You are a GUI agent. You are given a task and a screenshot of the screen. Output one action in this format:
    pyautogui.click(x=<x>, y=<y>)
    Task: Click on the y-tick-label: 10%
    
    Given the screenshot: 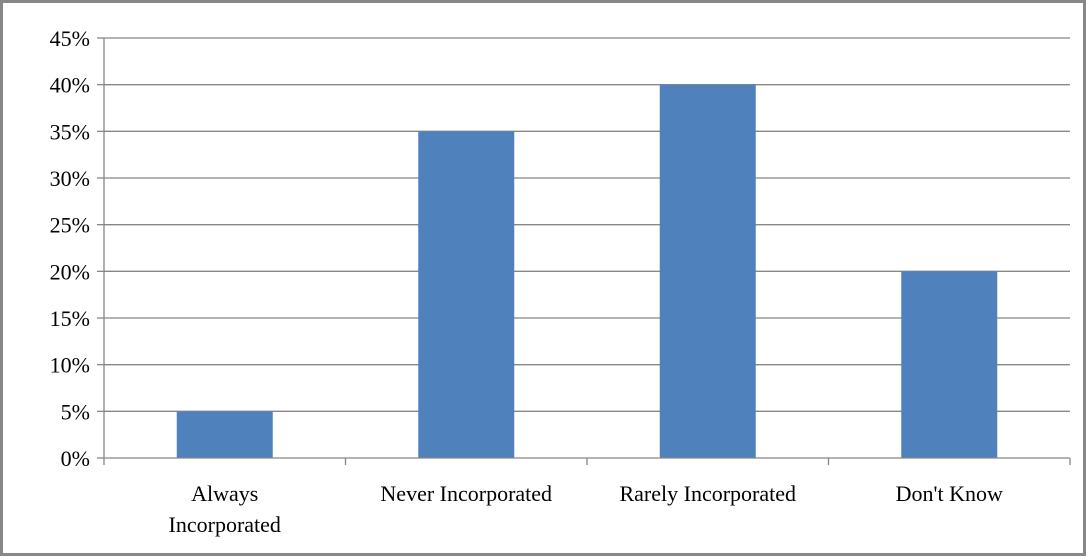 What is the action you would take?
    pyautogui.click(x=70, y=365)
    